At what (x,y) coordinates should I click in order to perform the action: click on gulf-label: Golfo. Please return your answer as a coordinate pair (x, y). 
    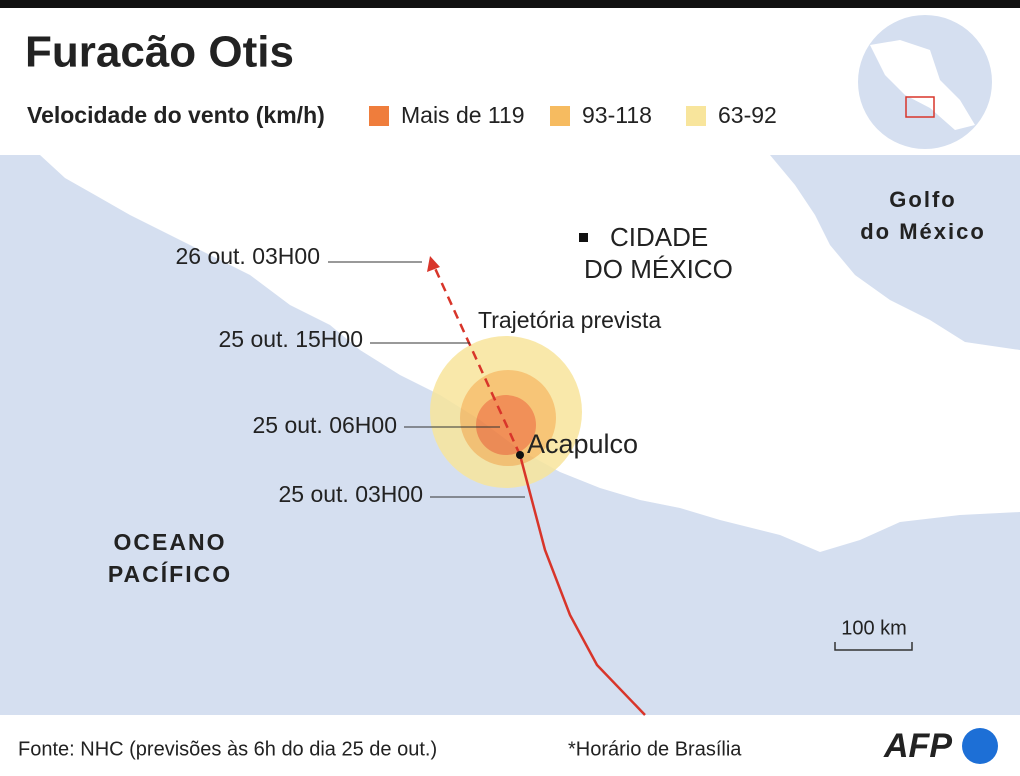
    Looking at the image, I should click on (922, 199).